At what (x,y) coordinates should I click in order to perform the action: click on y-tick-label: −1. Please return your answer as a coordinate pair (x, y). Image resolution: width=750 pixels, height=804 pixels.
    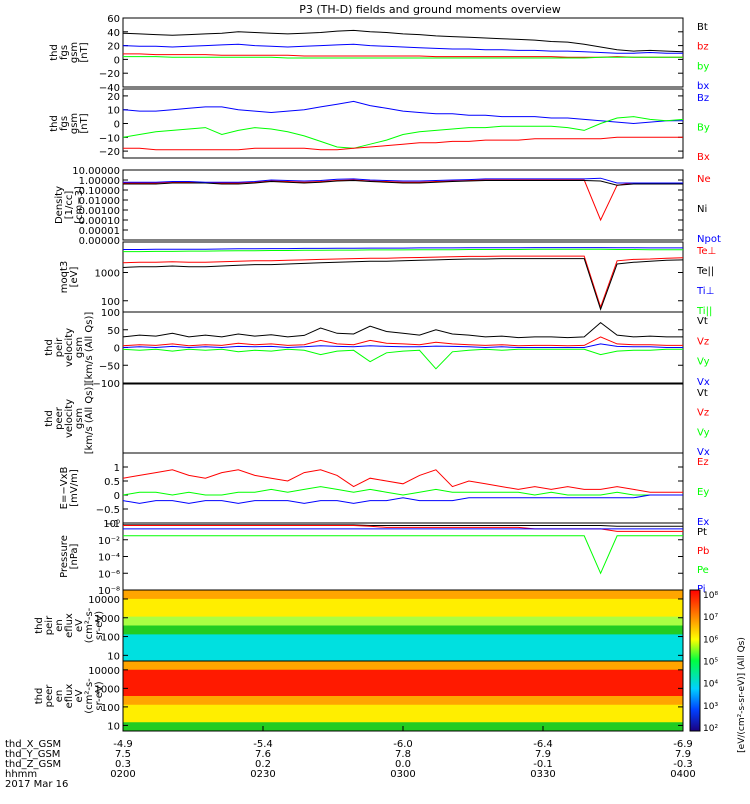
    Looking at the image, I should click on (112, 524).